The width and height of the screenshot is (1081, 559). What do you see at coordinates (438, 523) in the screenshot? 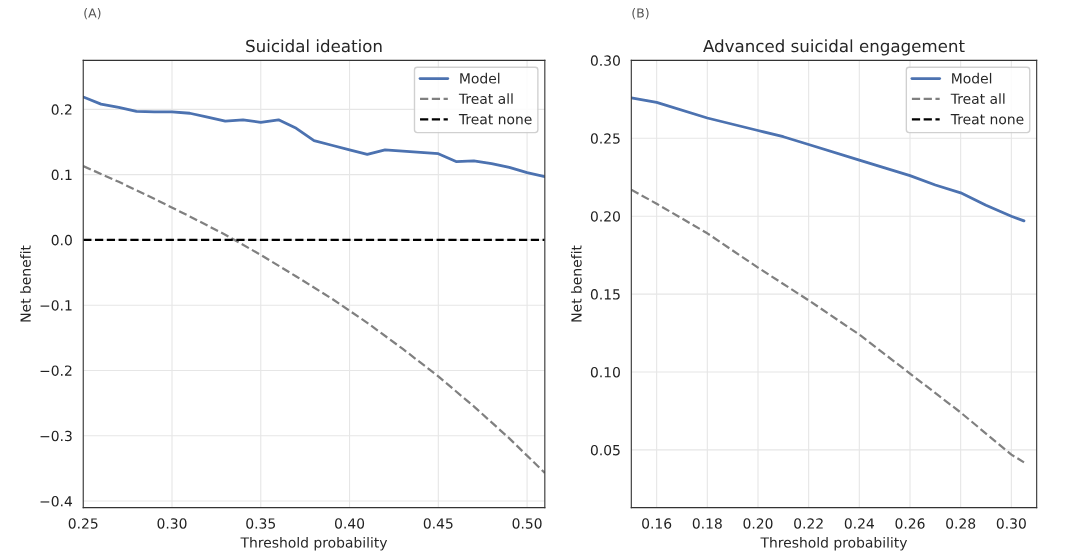
I see `x-tick-label: 0.45` at bounding box center [438, 523].